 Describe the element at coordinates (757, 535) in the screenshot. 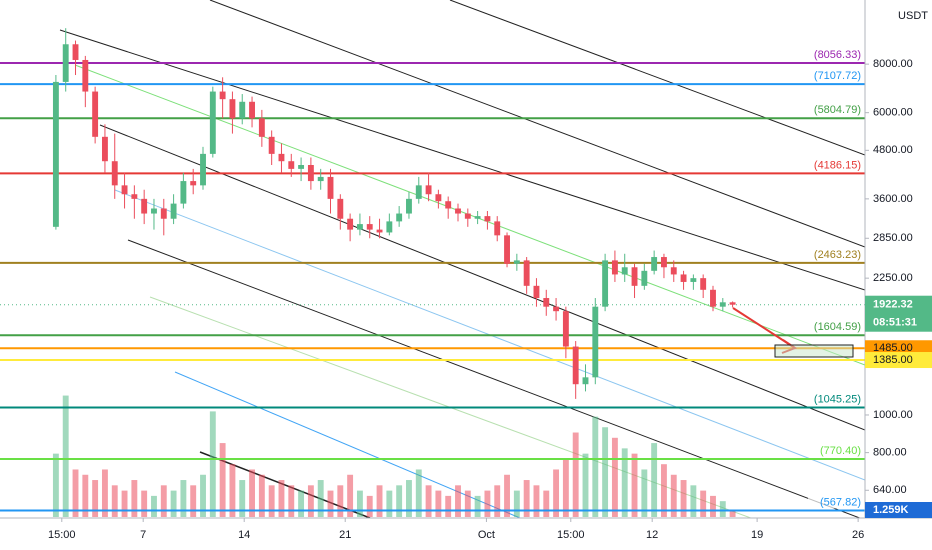

I see `x-tick-label: 19` at that location.